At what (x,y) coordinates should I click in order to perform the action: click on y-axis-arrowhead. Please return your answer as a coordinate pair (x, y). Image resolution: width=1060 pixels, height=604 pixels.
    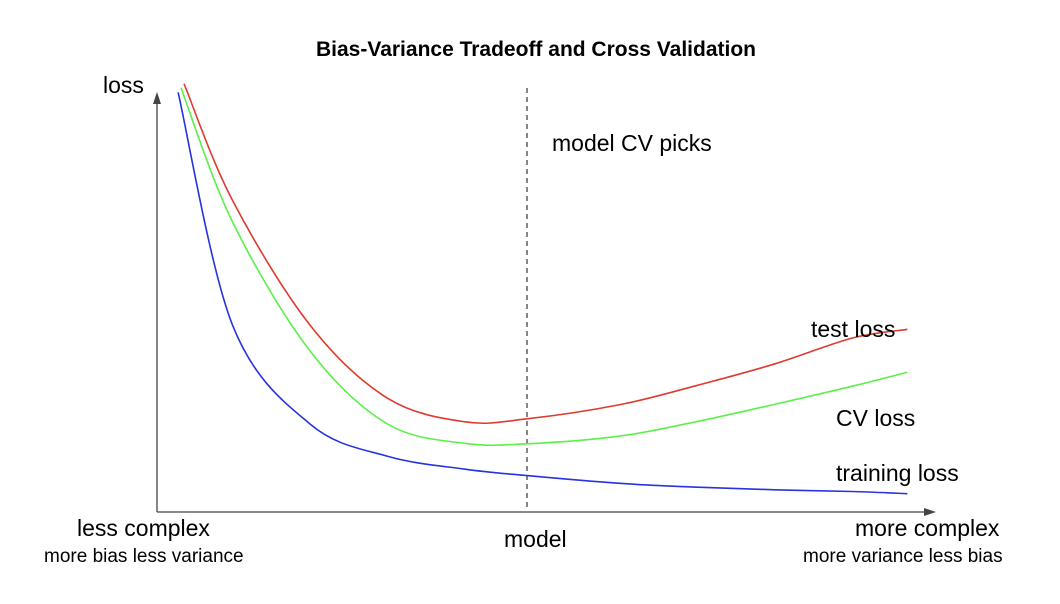
    Looking at the image, I should click on (157, 98).